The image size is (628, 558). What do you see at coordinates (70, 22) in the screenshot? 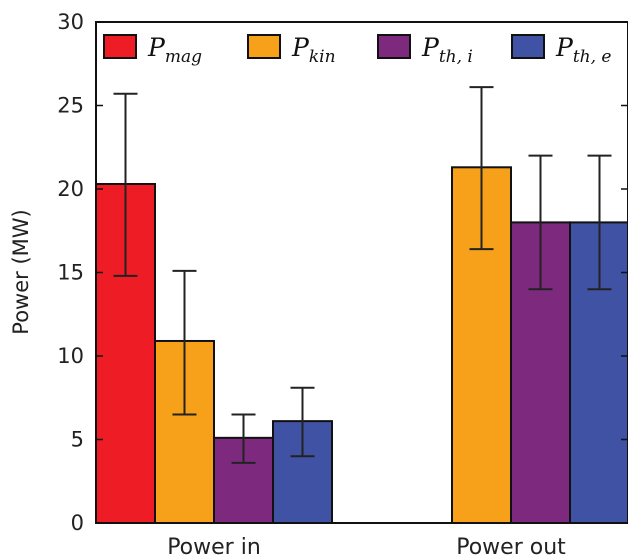
I see `y-tick-label-30: 30` at bounding box center [70, 22].